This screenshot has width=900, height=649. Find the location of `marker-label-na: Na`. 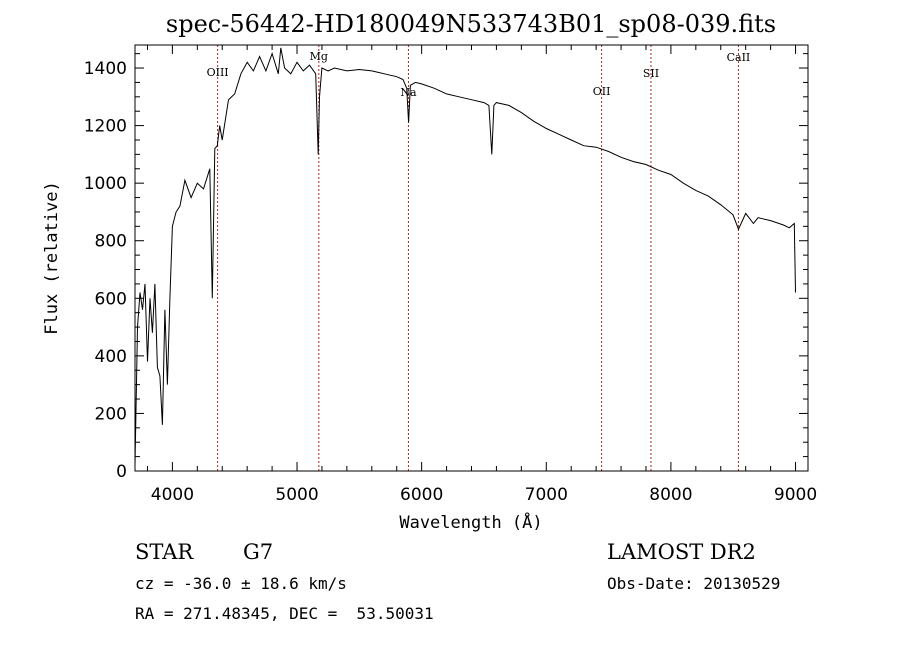

marker-label-na: Na is located at coordinates (408, 92).